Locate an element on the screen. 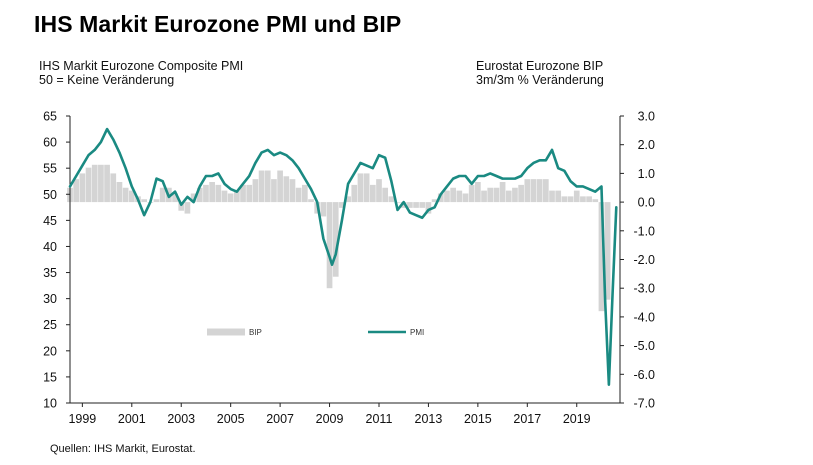 The width and height of the screenshot is (813, 465). right-tick-label: 3.0 is located at coordinates (646, 117).